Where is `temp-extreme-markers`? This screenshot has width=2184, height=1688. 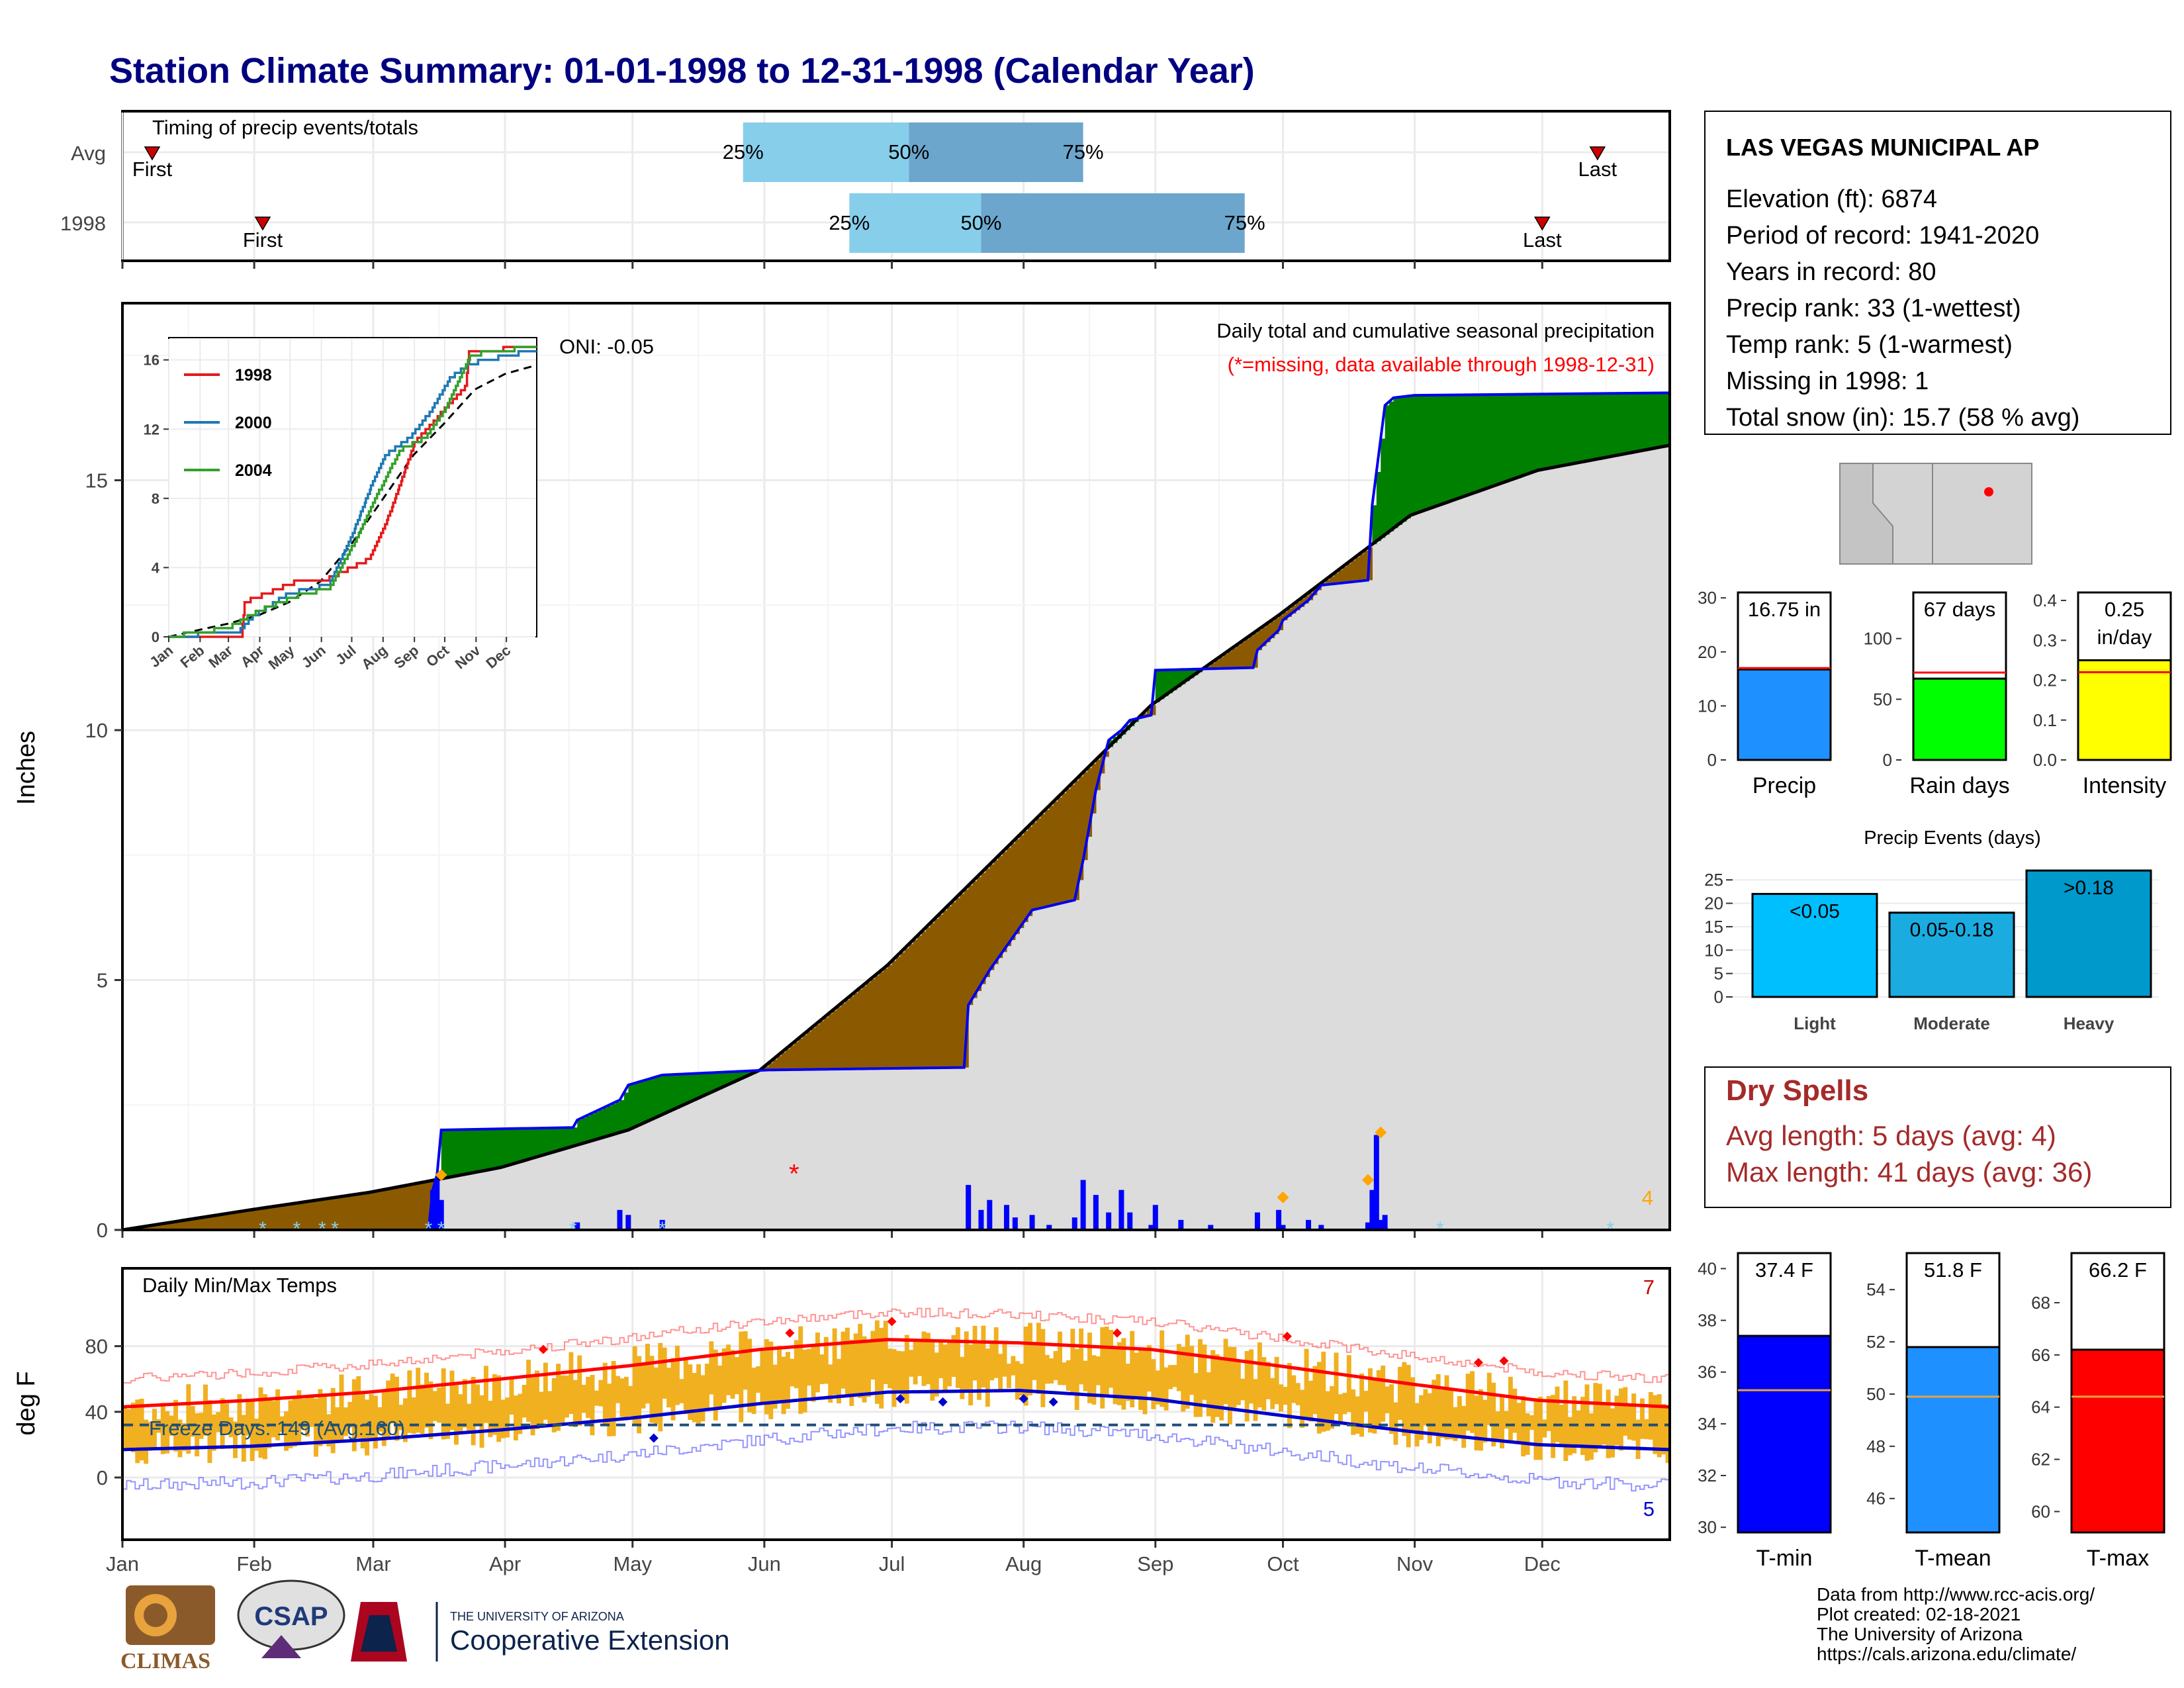
temp-extreme-markers is located at coordinates (1024, 1380).